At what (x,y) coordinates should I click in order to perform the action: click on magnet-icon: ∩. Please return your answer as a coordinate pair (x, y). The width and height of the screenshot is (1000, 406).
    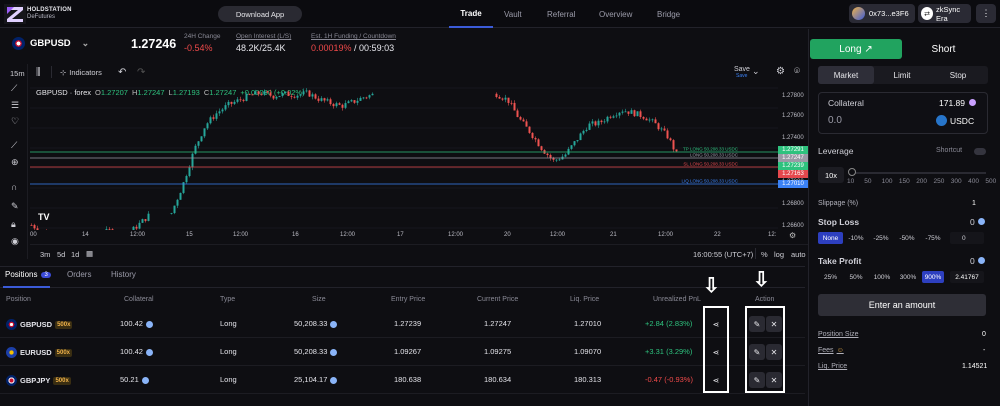
    Looking at the image, I should click on (14, 187).